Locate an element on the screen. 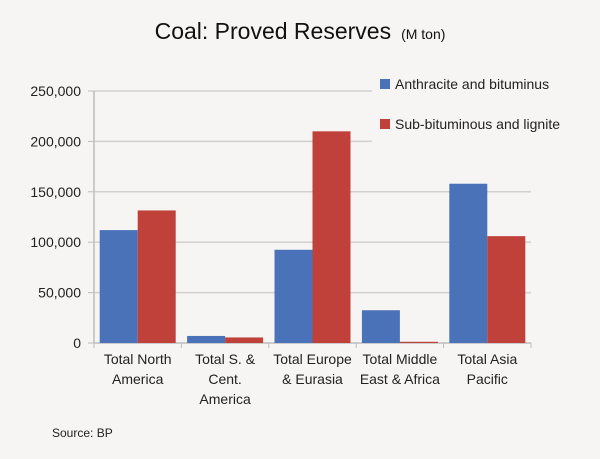  y-tick-label: 200,000 is located at coordinates (55, 141).